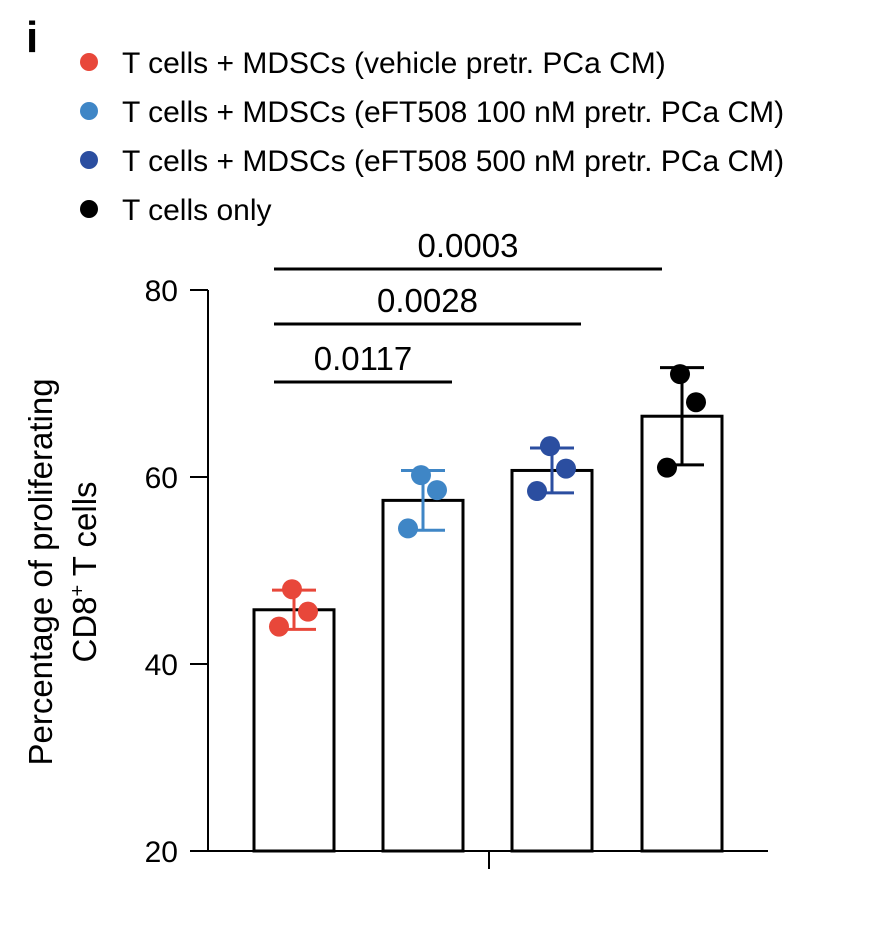 The image size is (886, 928). Describe the element at coordinates (427, 300) in the screenshot. I see `bracket-label-1: 0.0028` at that location.